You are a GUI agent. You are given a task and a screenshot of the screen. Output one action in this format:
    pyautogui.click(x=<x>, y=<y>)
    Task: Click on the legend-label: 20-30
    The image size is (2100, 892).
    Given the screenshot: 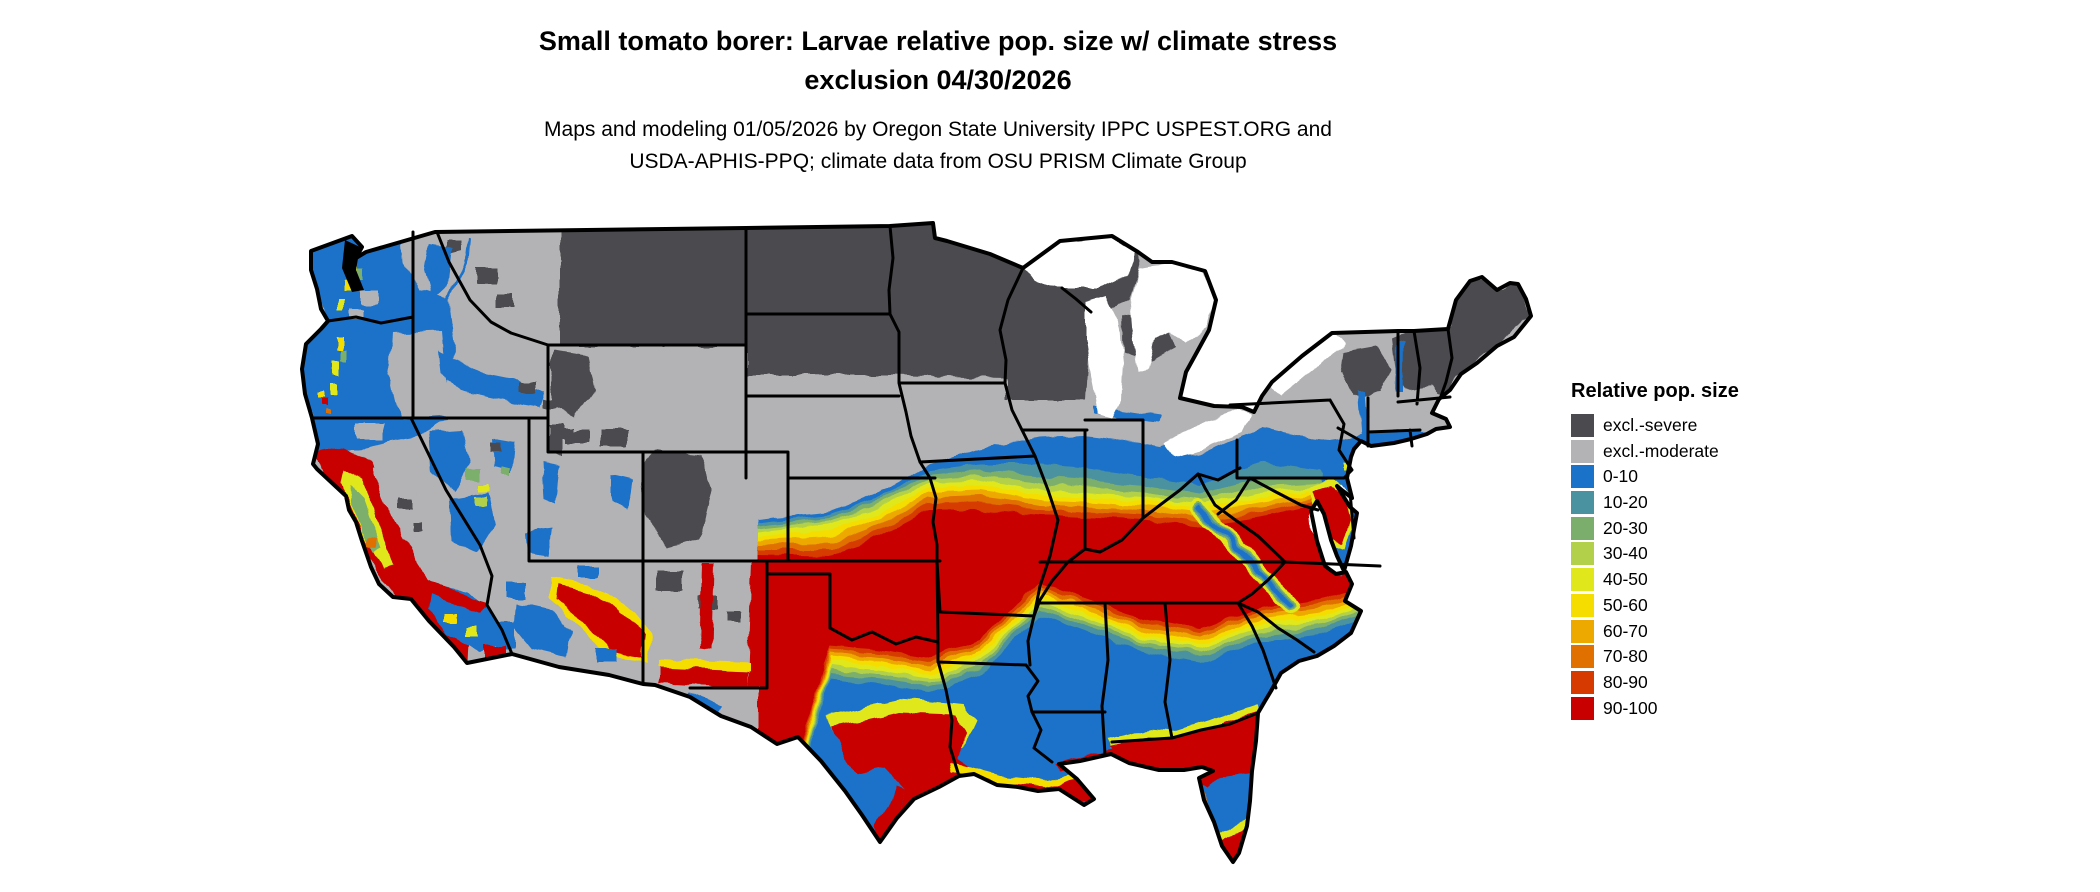 What is the action you would take?
    pyautogui.click(x=1625, y=527)
    